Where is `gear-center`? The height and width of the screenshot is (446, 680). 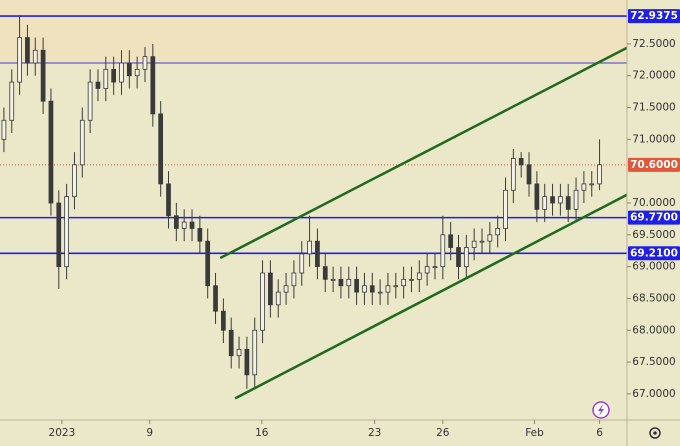 gear-center is located at coordinates (655, 433).